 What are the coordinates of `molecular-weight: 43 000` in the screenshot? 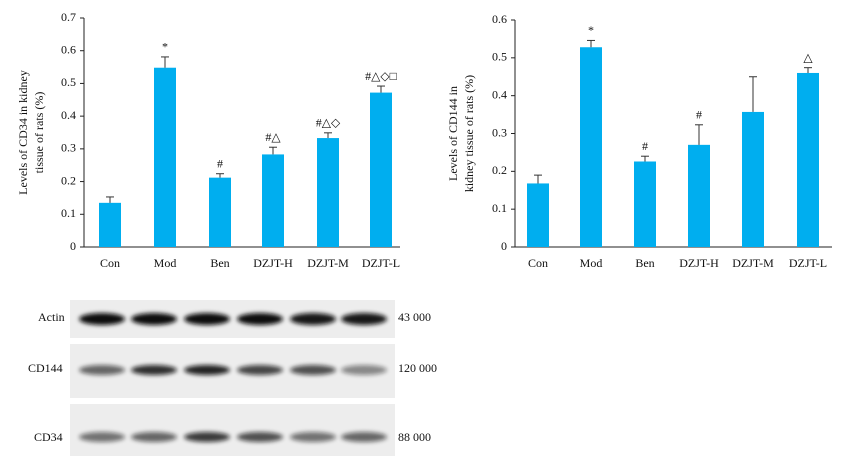 It's located at (414, 317).